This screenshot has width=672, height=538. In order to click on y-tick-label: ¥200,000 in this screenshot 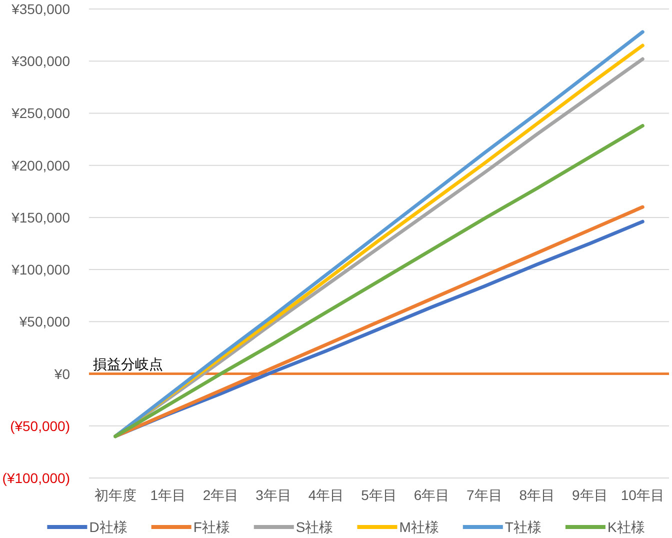, I will do `click(40, 165)`.